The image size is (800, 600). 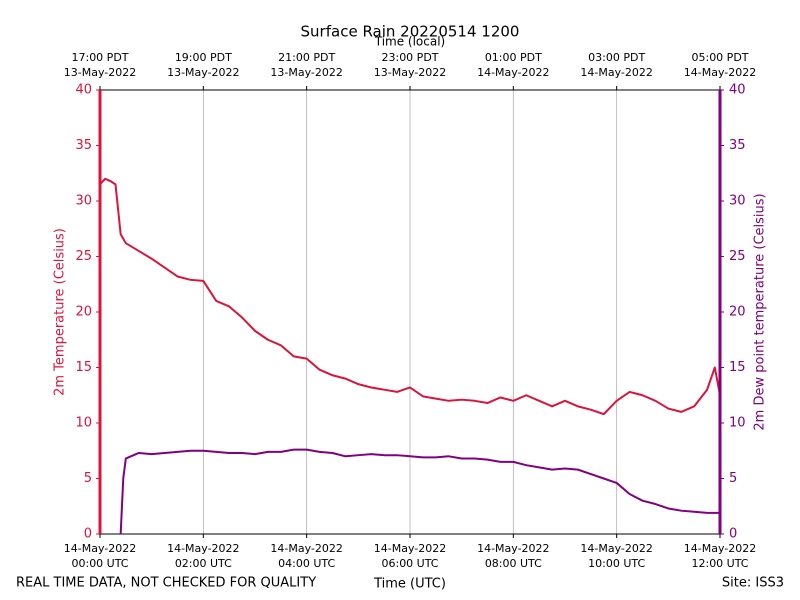 I want to click on y-tick-label: 0, so click(x=88, y=534).